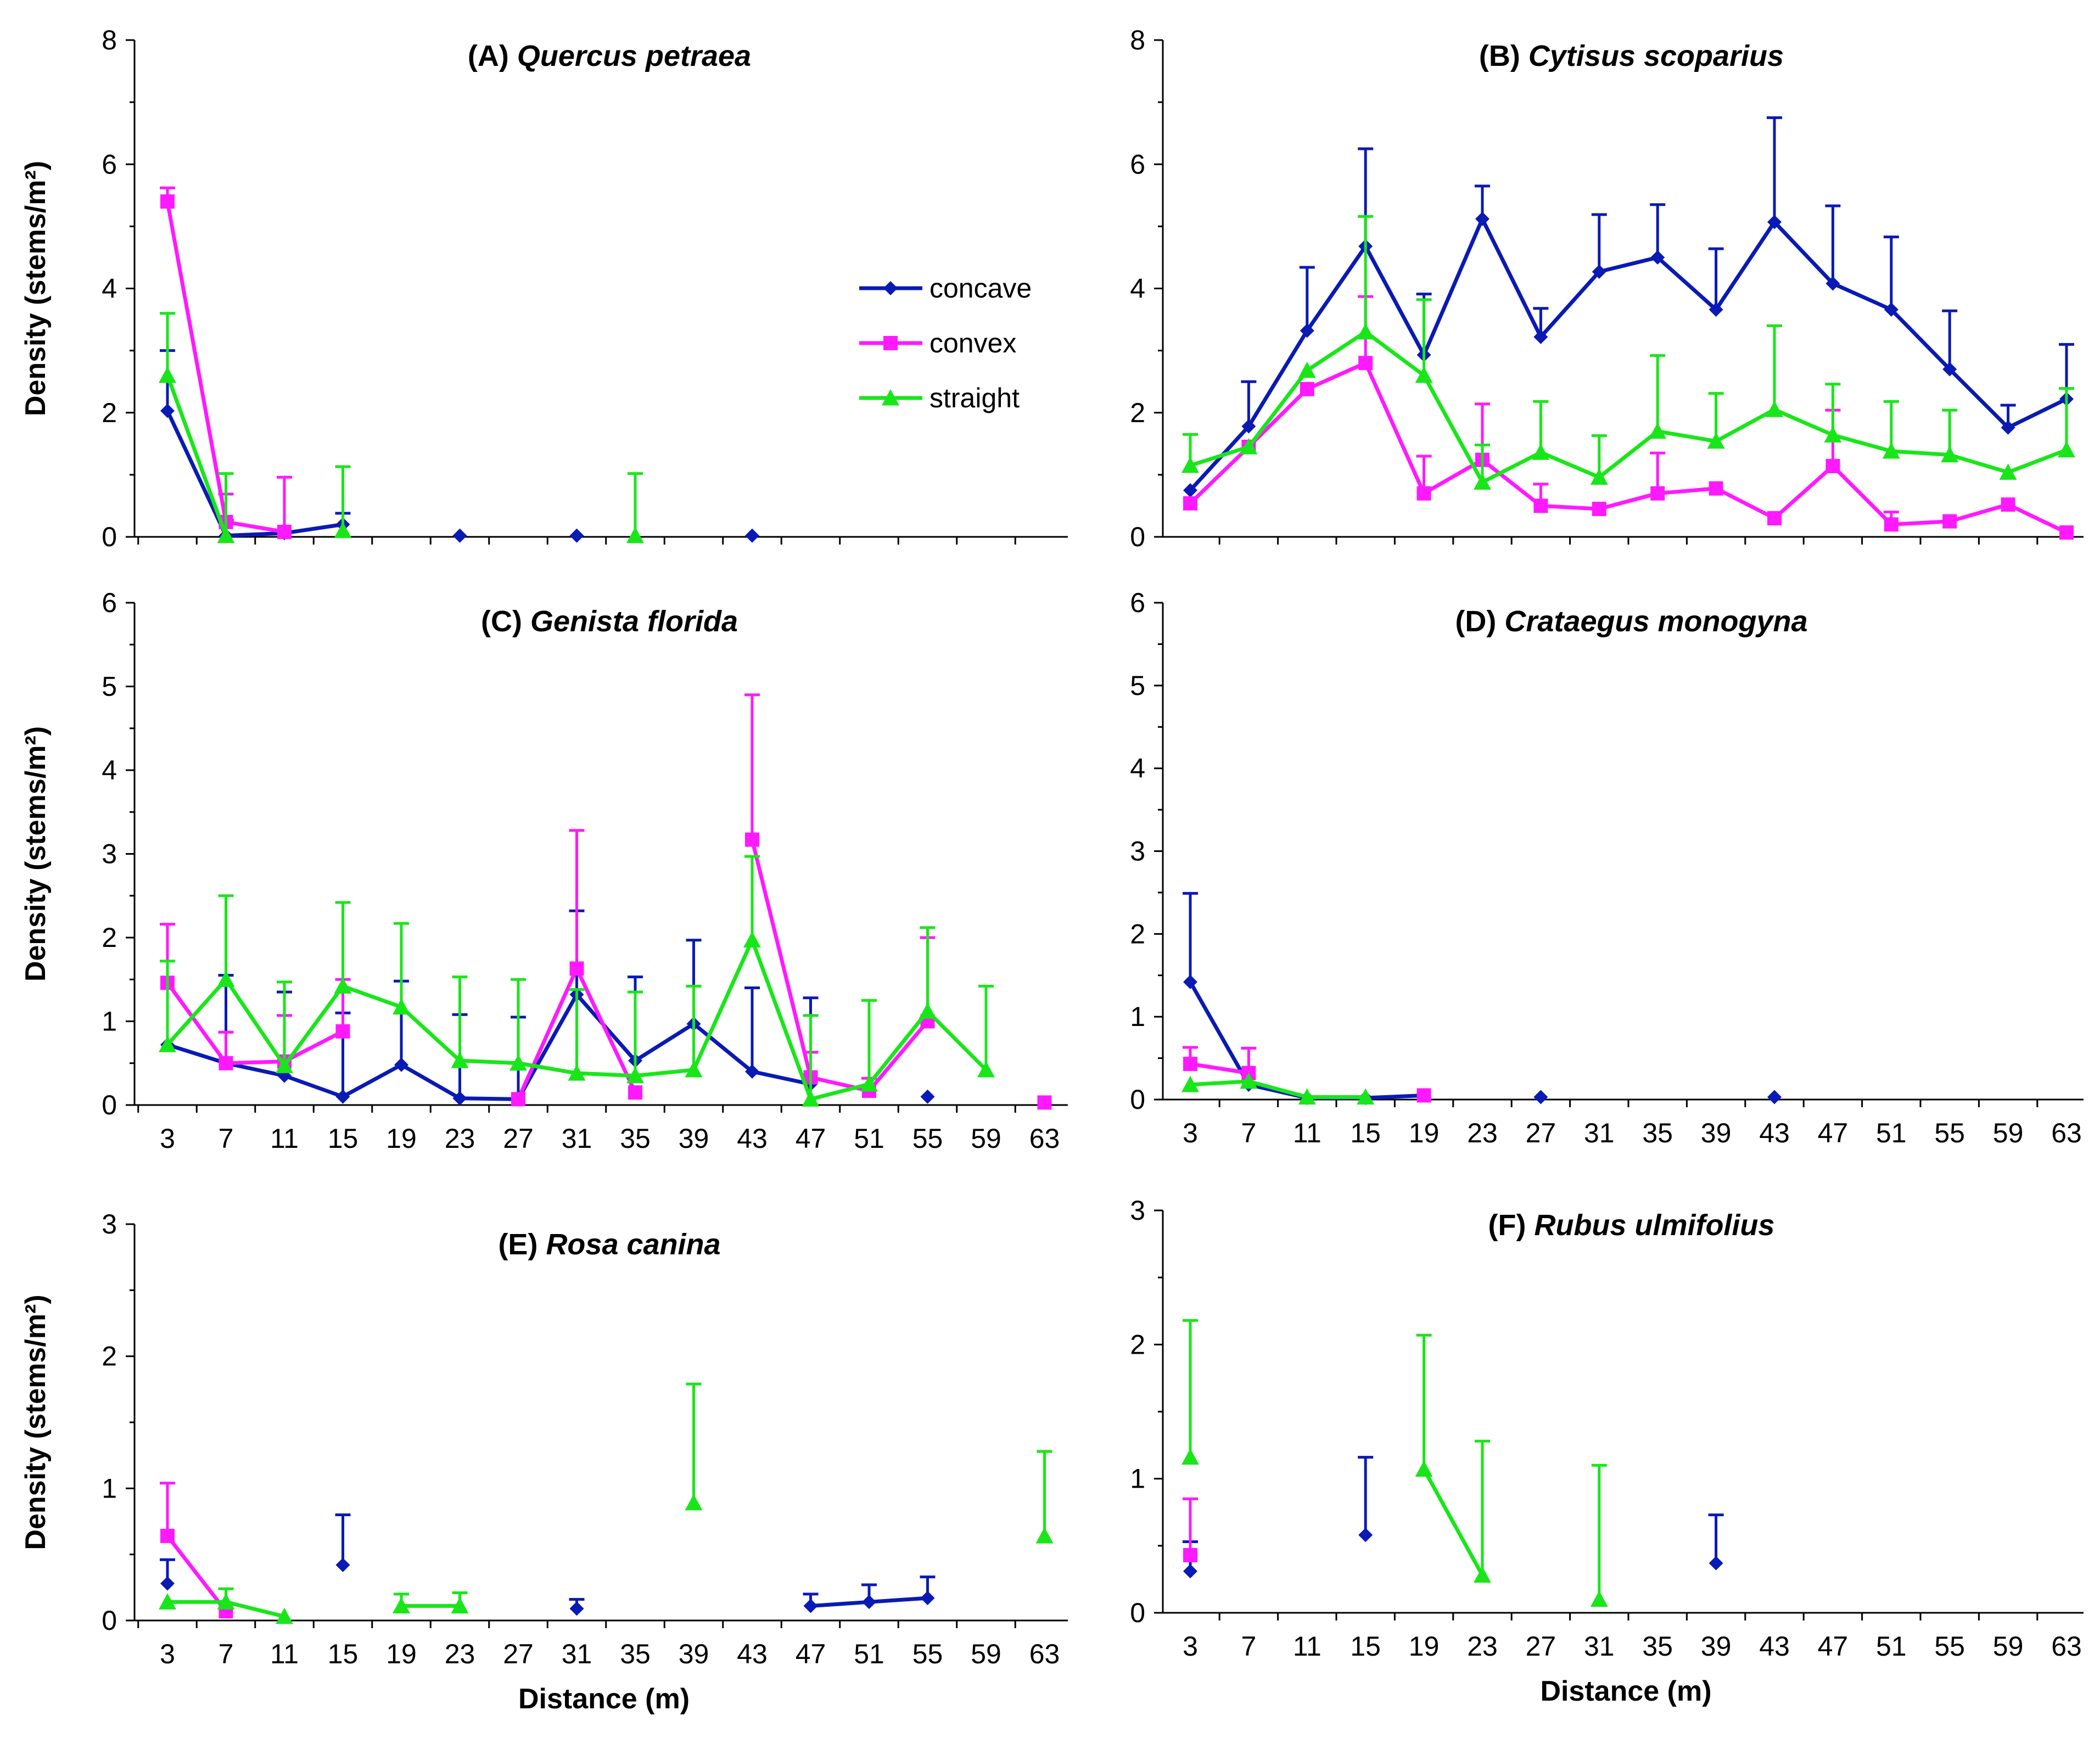 The image size is (2100, 1744). I want to click on x-tick-label: 59, so click(986, 1138).